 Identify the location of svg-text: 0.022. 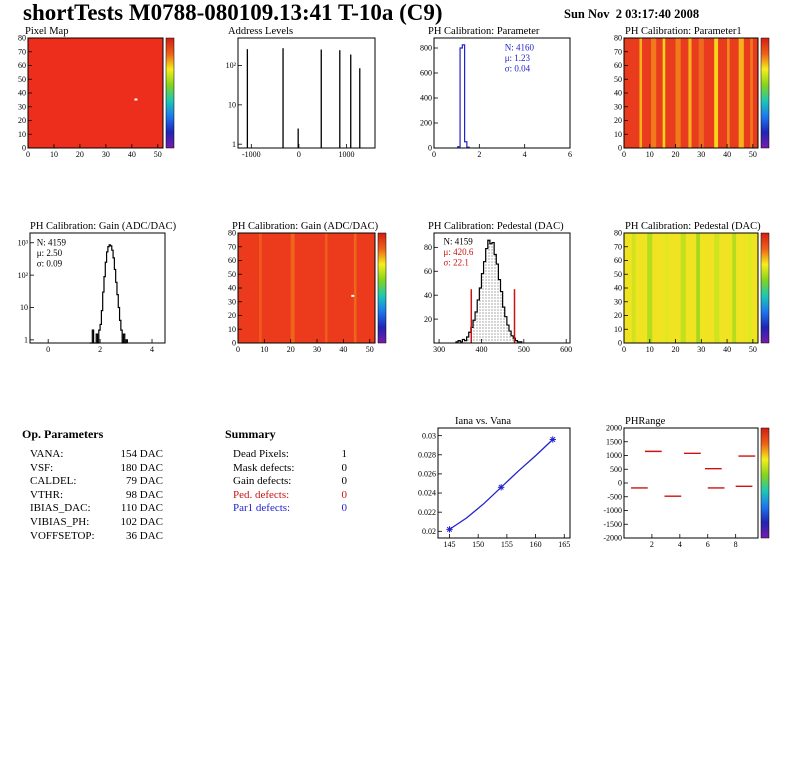
(427, 512).